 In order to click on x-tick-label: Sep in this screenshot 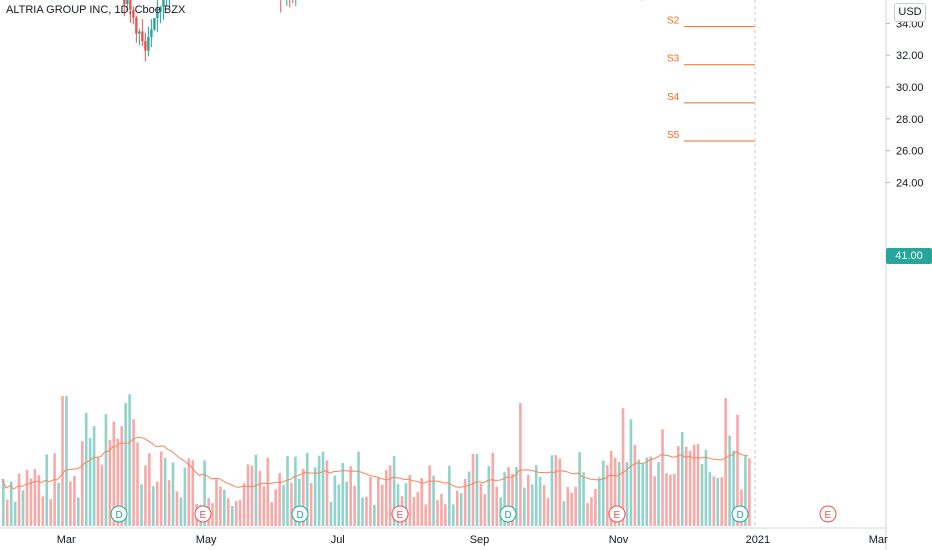, I will do `click(480, 540)`.